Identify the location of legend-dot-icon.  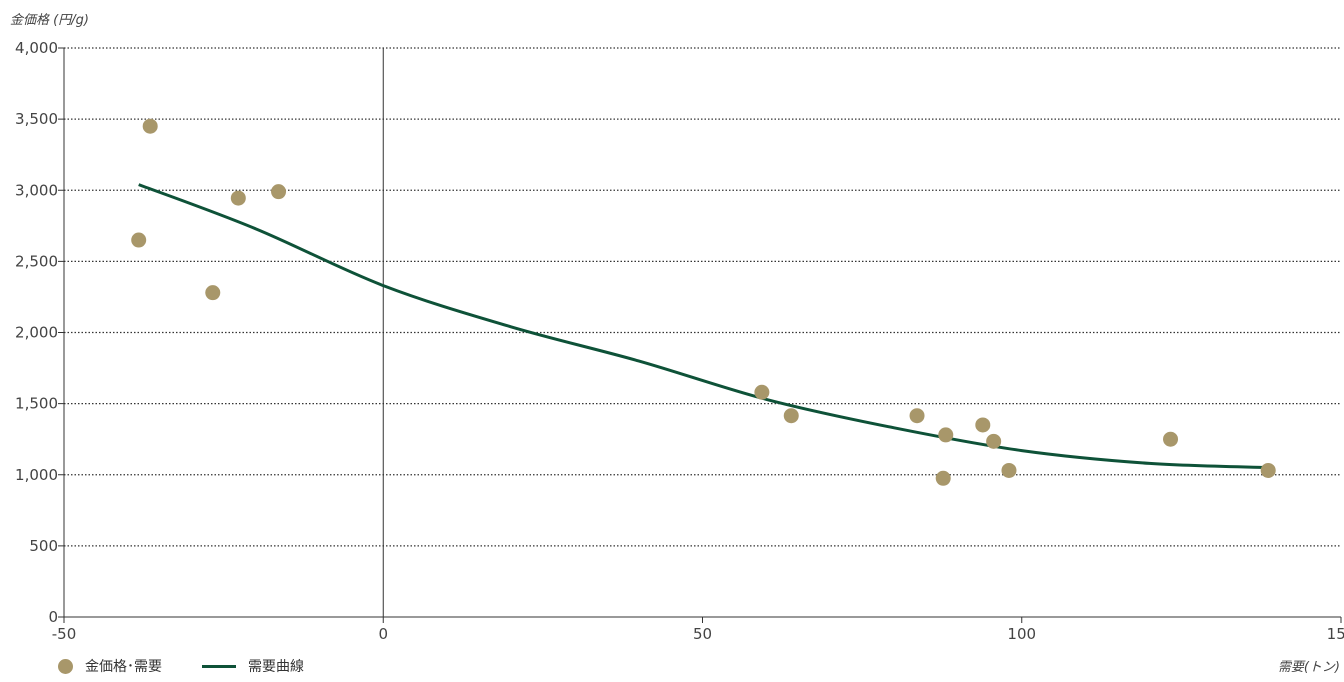
(65, 666).